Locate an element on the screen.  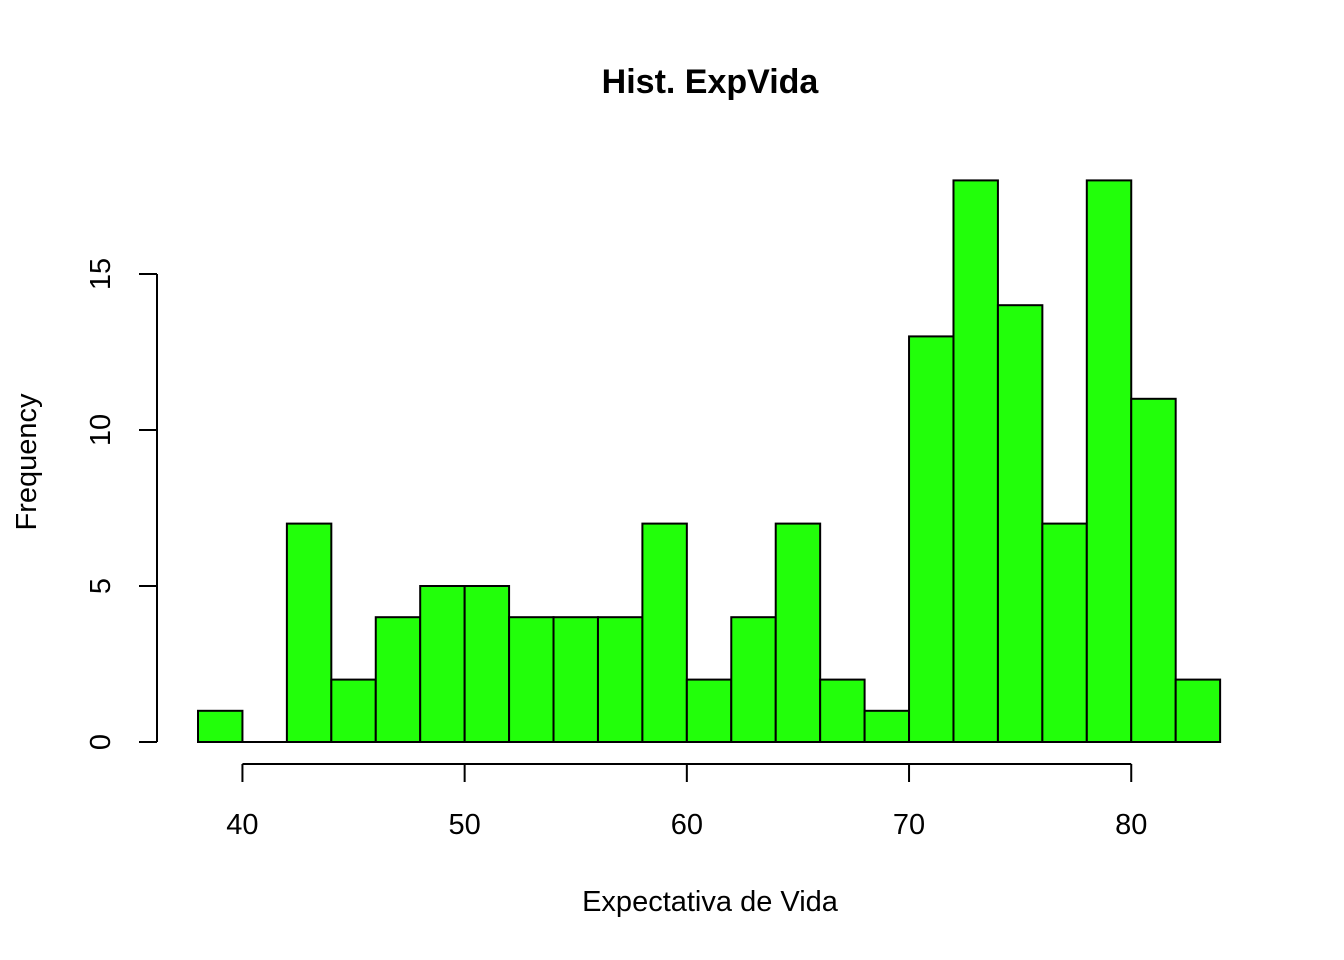
x-axis: 40 50 60 70 80 is located at coordinates (686, 802).